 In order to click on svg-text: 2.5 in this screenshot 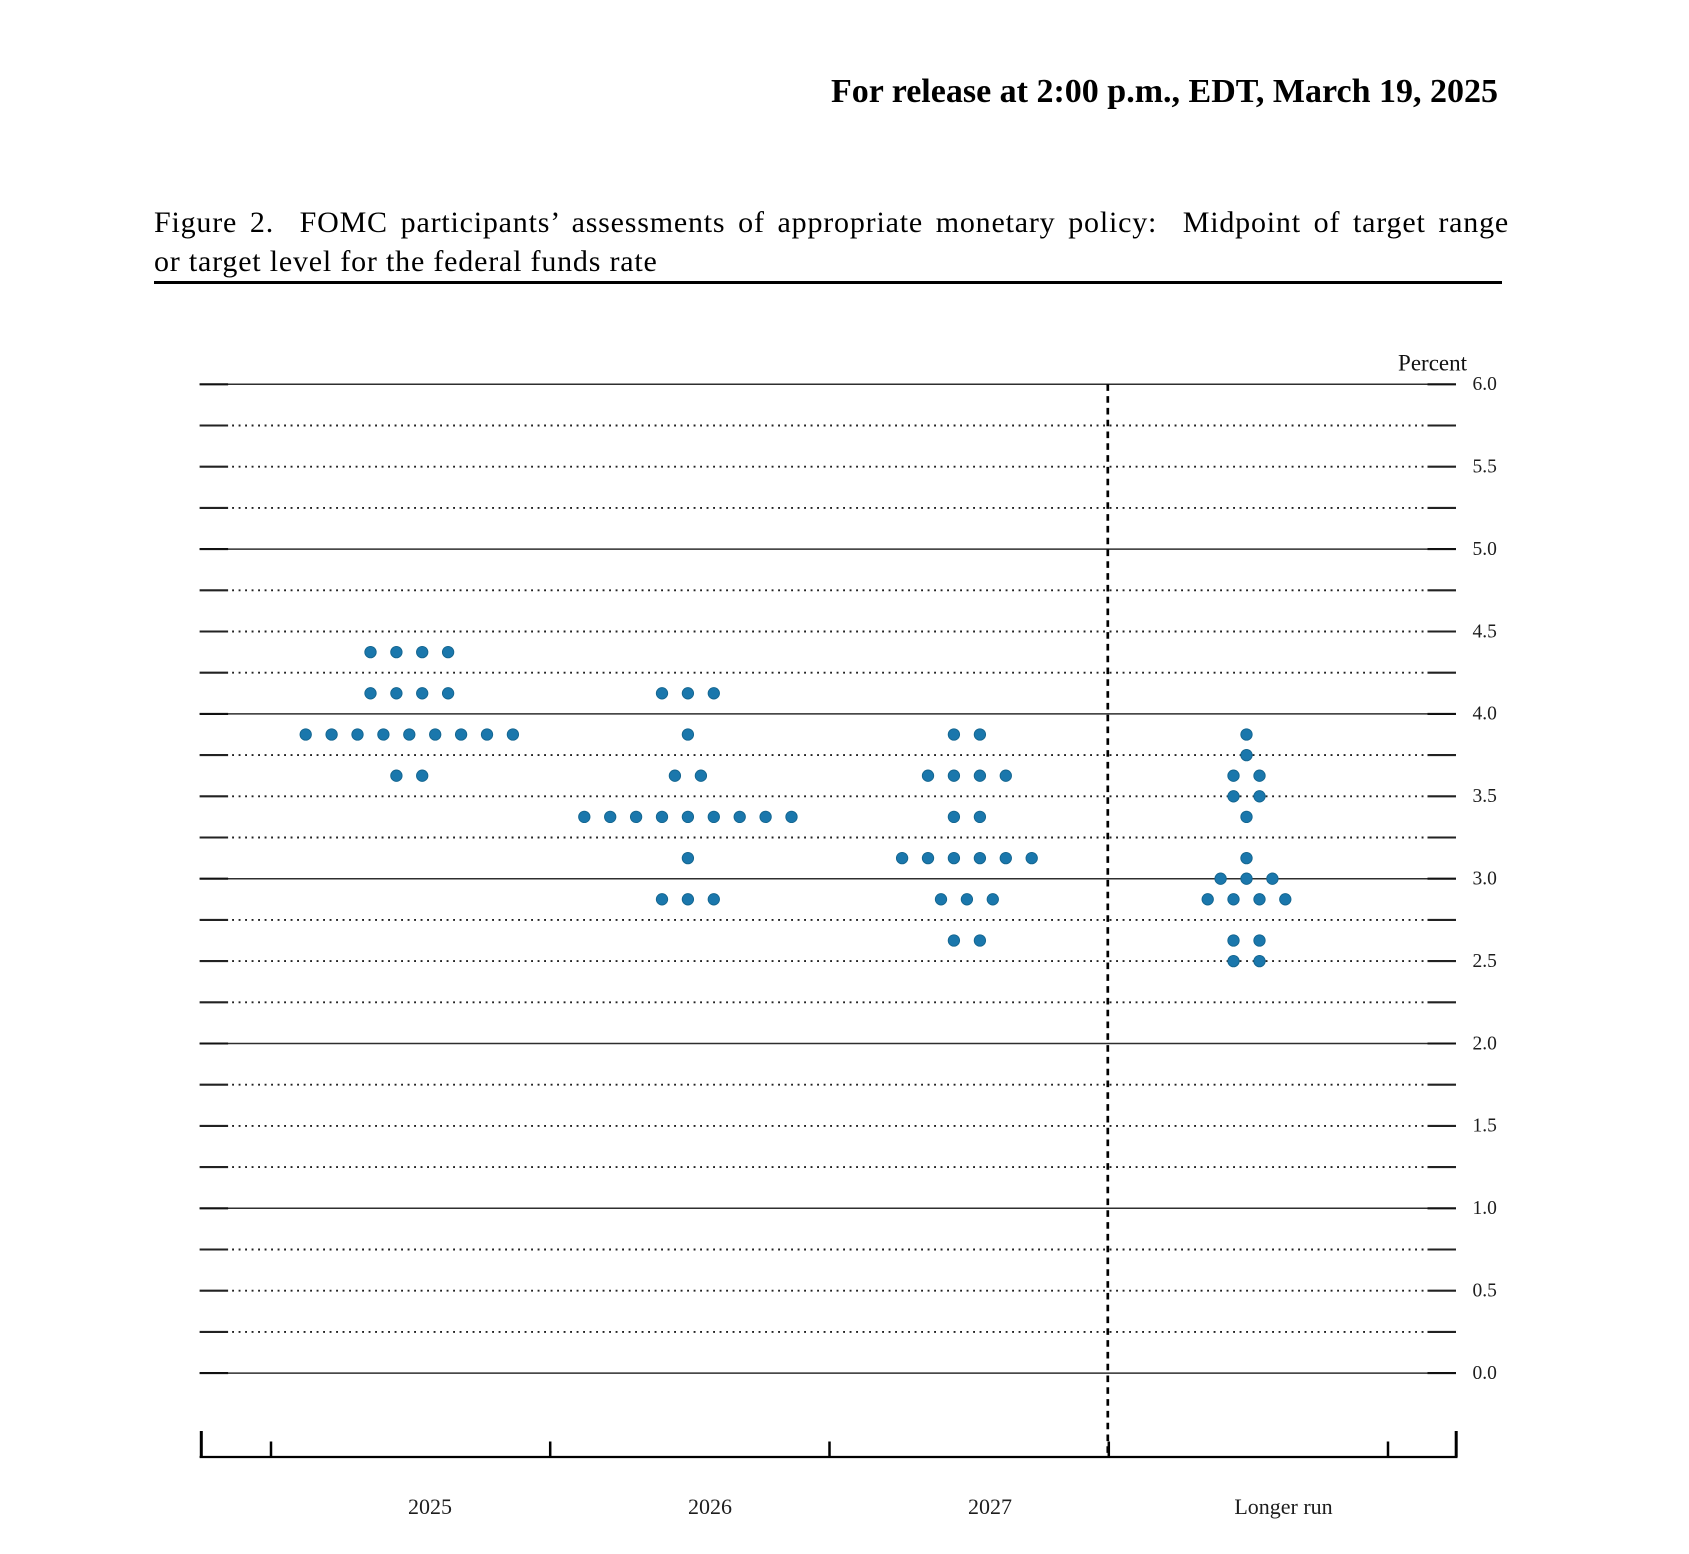, I will do `click(1485, 961)`.